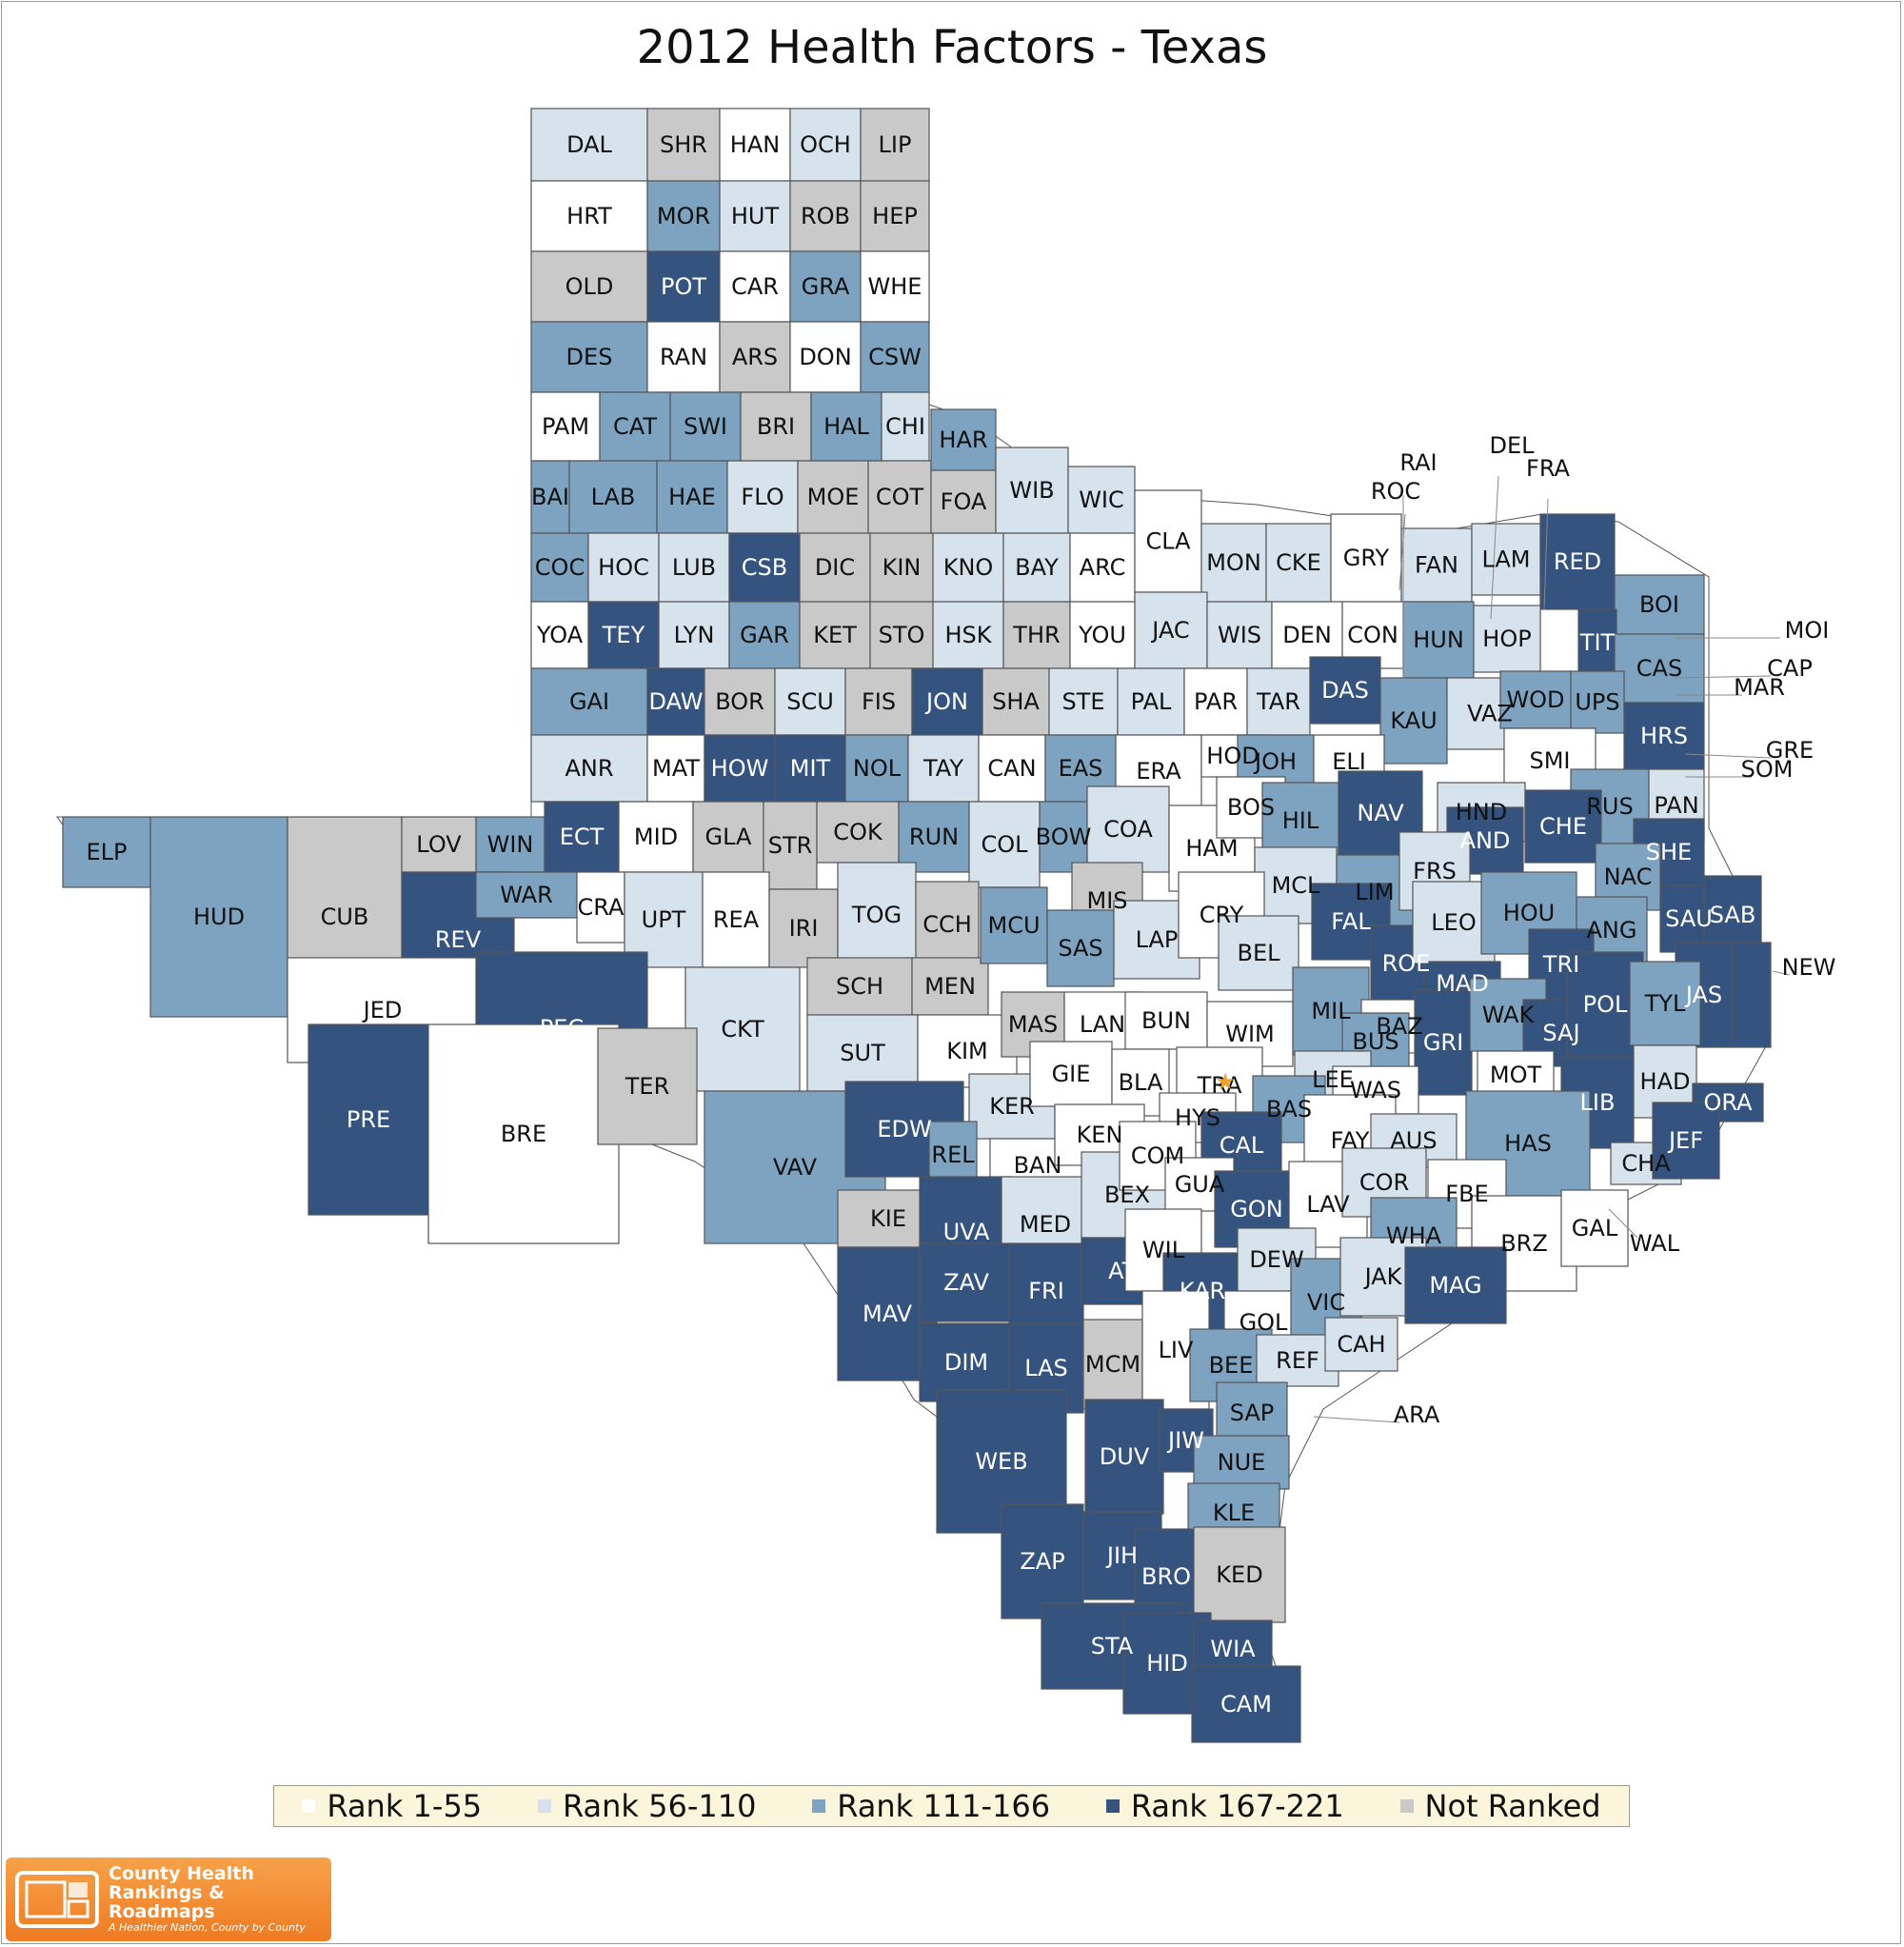 Image resolution: width=1904 pixels, height=1947 pixels. Describe the element at coordinates (550, 497) in the screenshot. I see `county-bai` at that location.